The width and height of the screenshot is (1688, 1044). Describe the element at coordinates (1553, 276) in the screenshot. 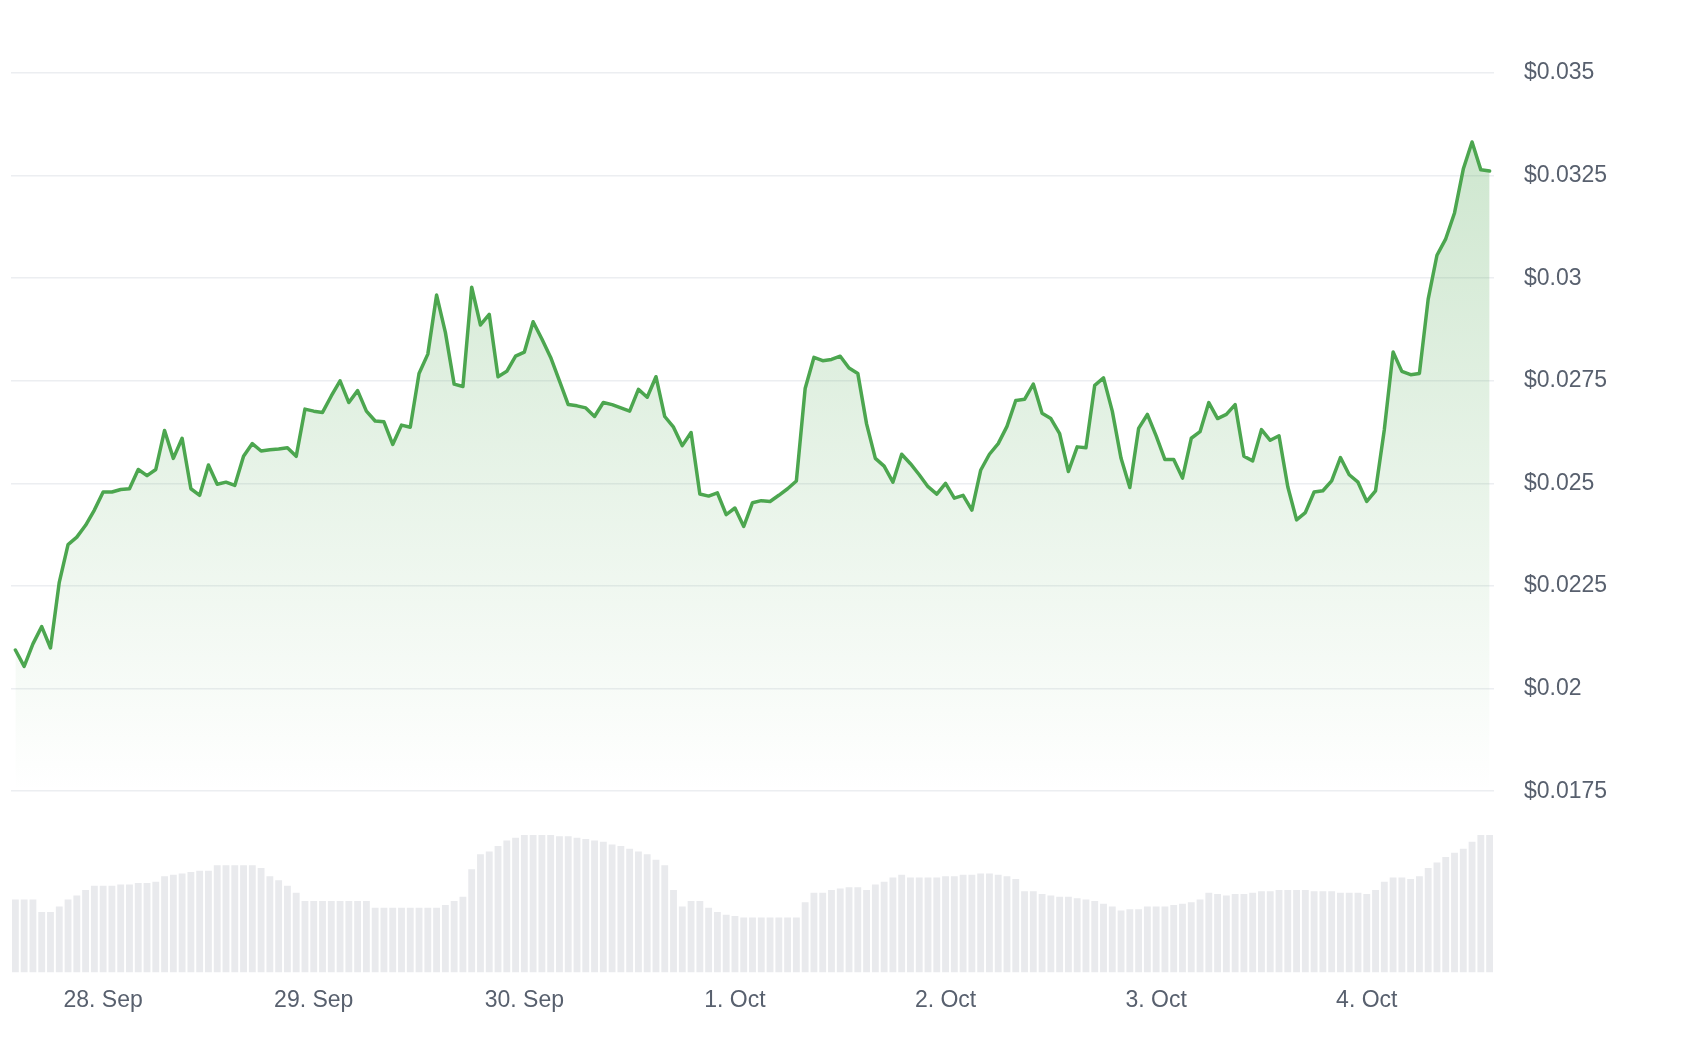

I see `y-tick-label: $0.03` at that location.